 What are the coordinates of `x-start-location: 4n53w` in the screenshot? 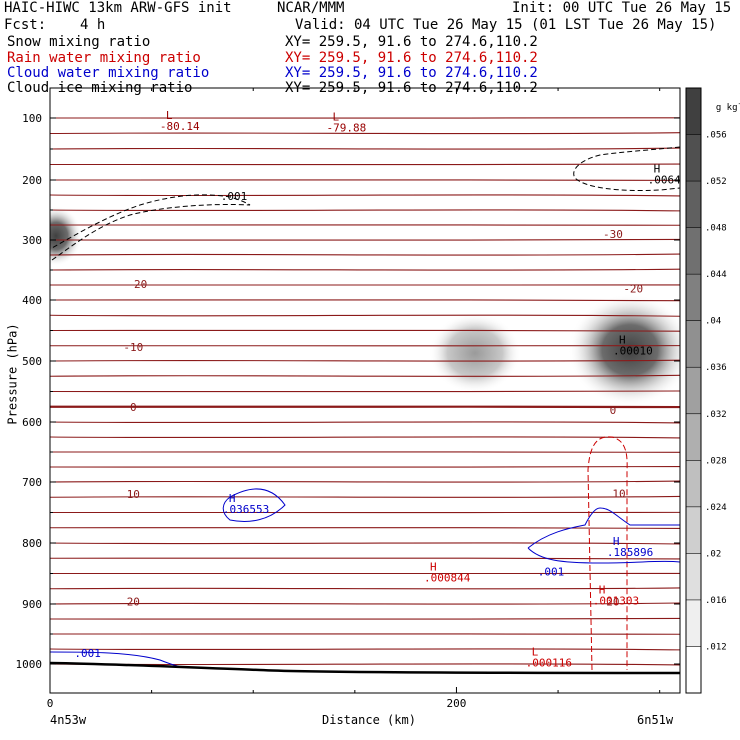 It's located at (68, 720).